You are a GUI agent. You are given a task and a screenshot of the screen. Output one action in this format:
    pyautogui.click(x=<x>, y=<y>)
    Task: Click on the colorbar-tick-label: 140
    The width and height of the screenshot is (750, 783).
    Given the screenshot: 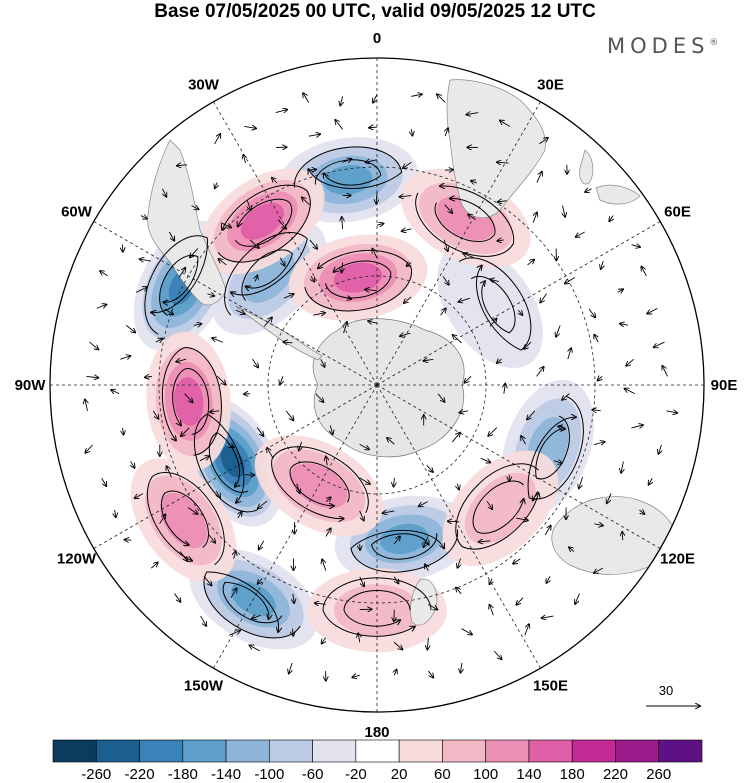 What is the action you would take?
    pyautogui.click(x=528, y=774)
    